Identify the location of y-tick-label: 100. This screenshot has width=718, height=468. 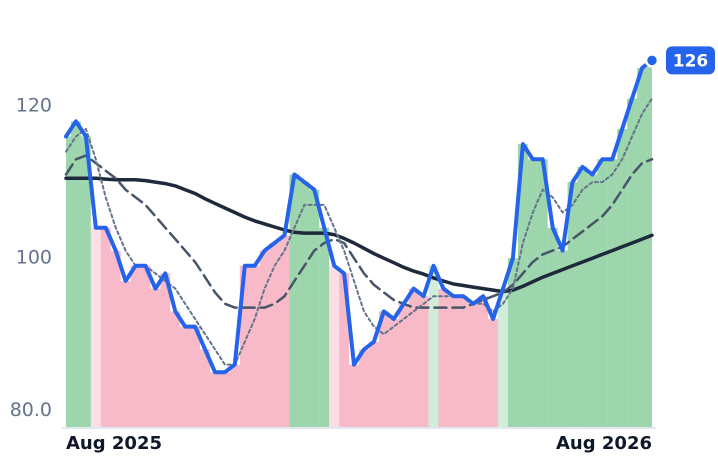
(34, 258).